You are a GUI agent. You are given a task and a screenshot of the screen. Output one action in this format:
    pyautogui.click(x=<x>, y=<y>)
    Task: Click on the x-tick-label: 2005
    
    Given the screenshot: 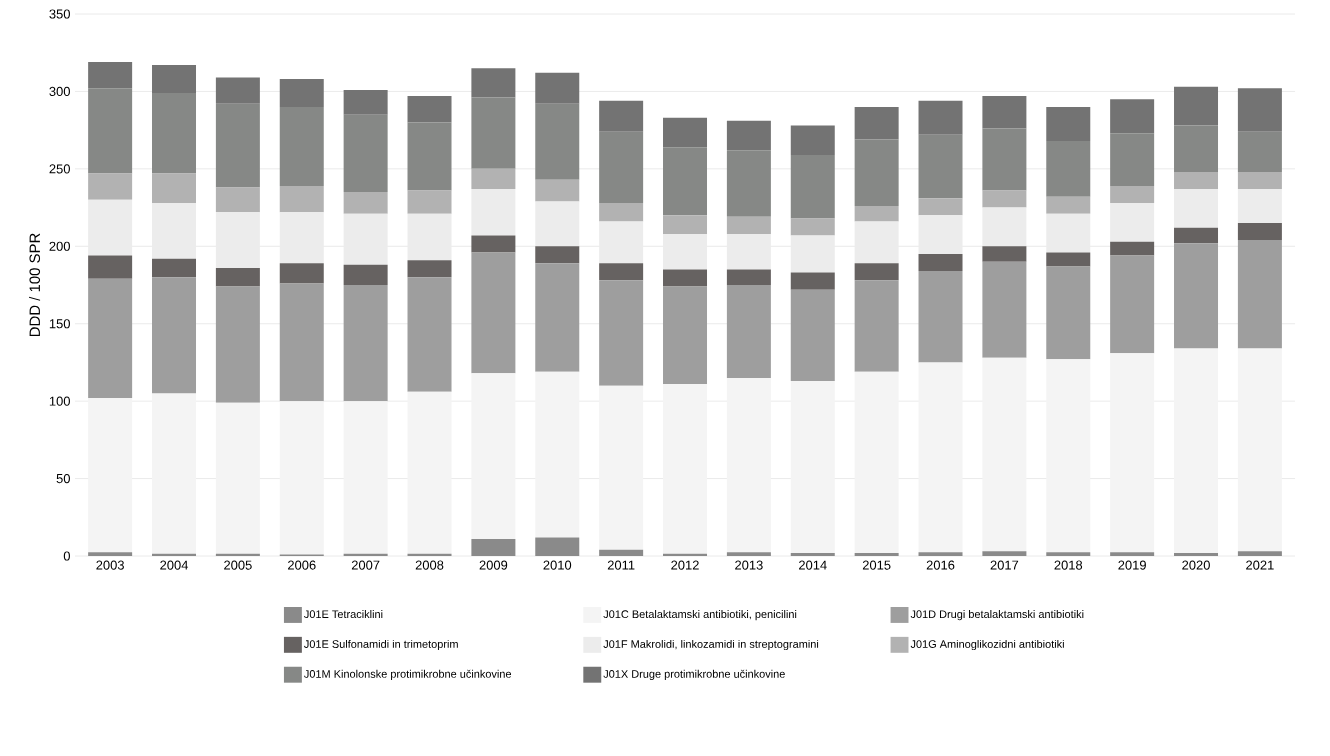 What is the action you would take?
    pyautogui.click(x=238, y=565)
    